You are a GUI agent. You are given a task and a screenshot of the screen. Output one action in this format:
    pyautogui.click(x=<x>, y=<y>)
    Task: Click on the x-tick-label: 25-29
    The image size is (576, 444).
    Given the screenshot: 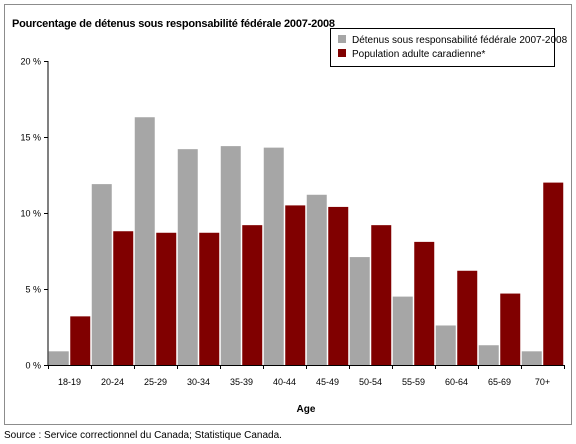 What is the action you would take?
    pyautogui.click(x=155, y=382)
    